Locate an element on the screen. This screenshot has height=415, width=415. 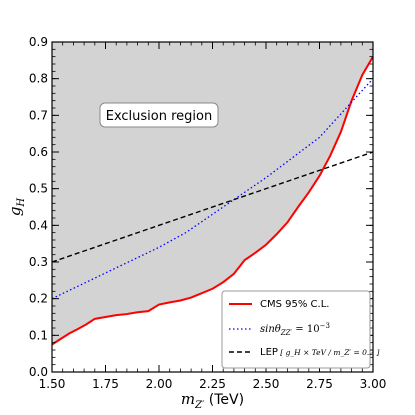
x-tick-label: 2.50 is located at coordinates (266, 384).